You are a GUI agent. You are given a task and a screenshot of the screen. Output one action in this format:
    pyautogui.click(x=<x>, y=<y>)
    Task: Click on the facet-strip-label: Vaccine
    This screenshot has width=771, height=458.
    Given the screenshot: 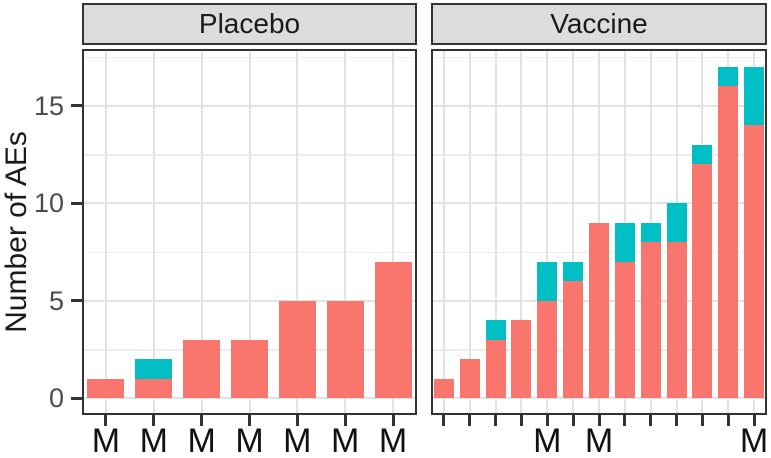 What is the action you would take?
    pyautogui.click(x=599, y=23)
    